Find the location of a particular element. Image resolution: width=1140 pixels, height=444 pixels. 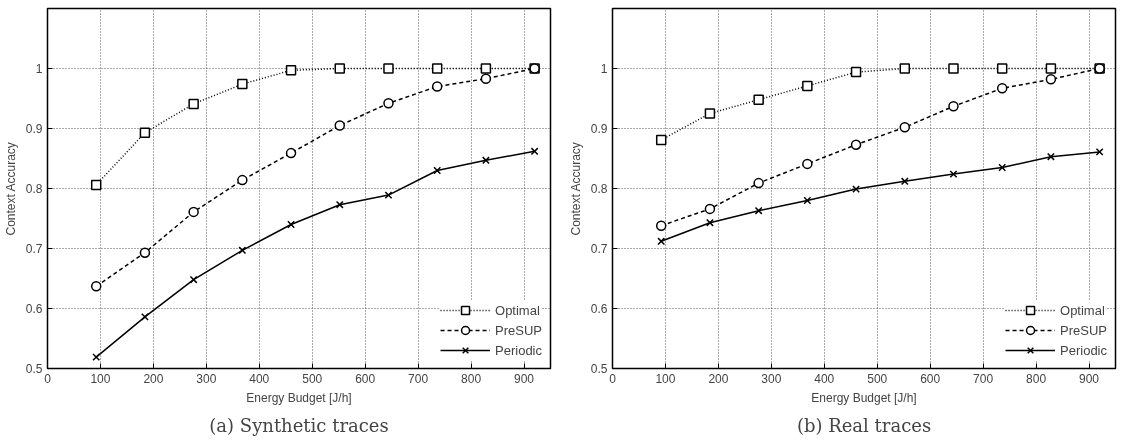

text: (a) Synthetic traces is located at coordinates (299, 425).